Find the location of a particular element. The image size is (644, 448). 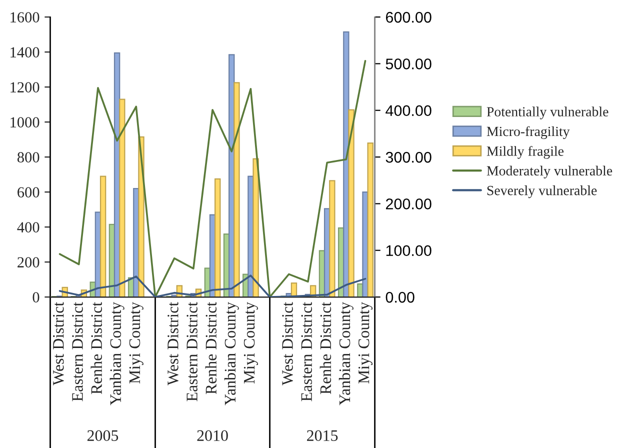

y-tick-label: 1200 is located at coordinates (25, 87).